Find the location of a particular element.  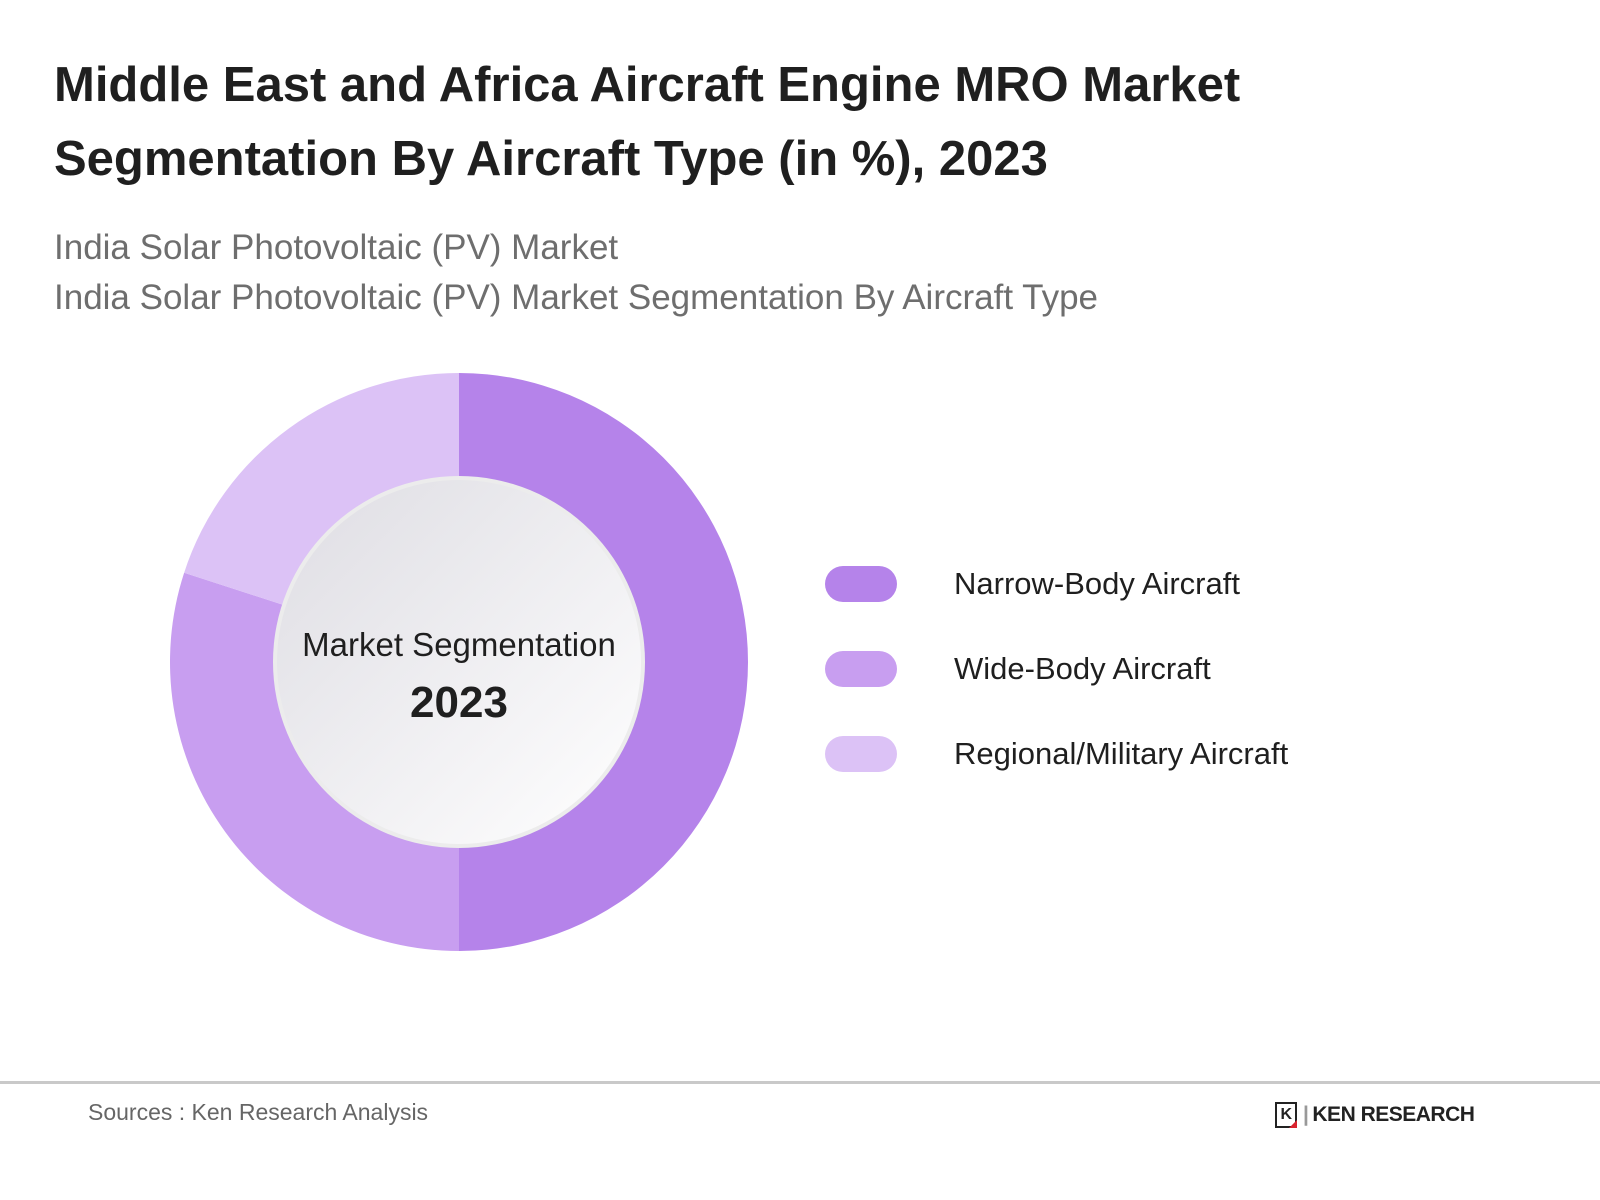

legend-label: Narrow-Body Aircraft is located at coordinates (1097, 583).